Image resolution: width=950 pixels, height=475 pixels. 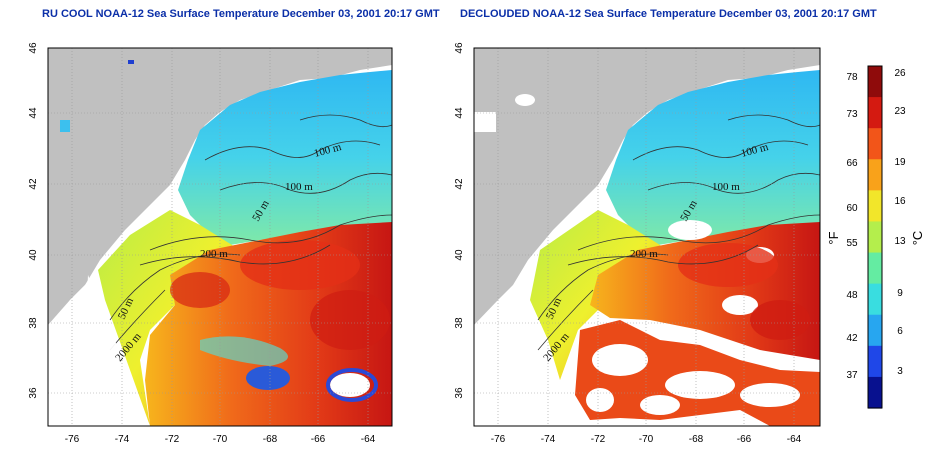 What do you see at coordinates (852, 338) in the screenshot?
I see `fahrenheit-tick: 42` at bounding box center [852, 338].